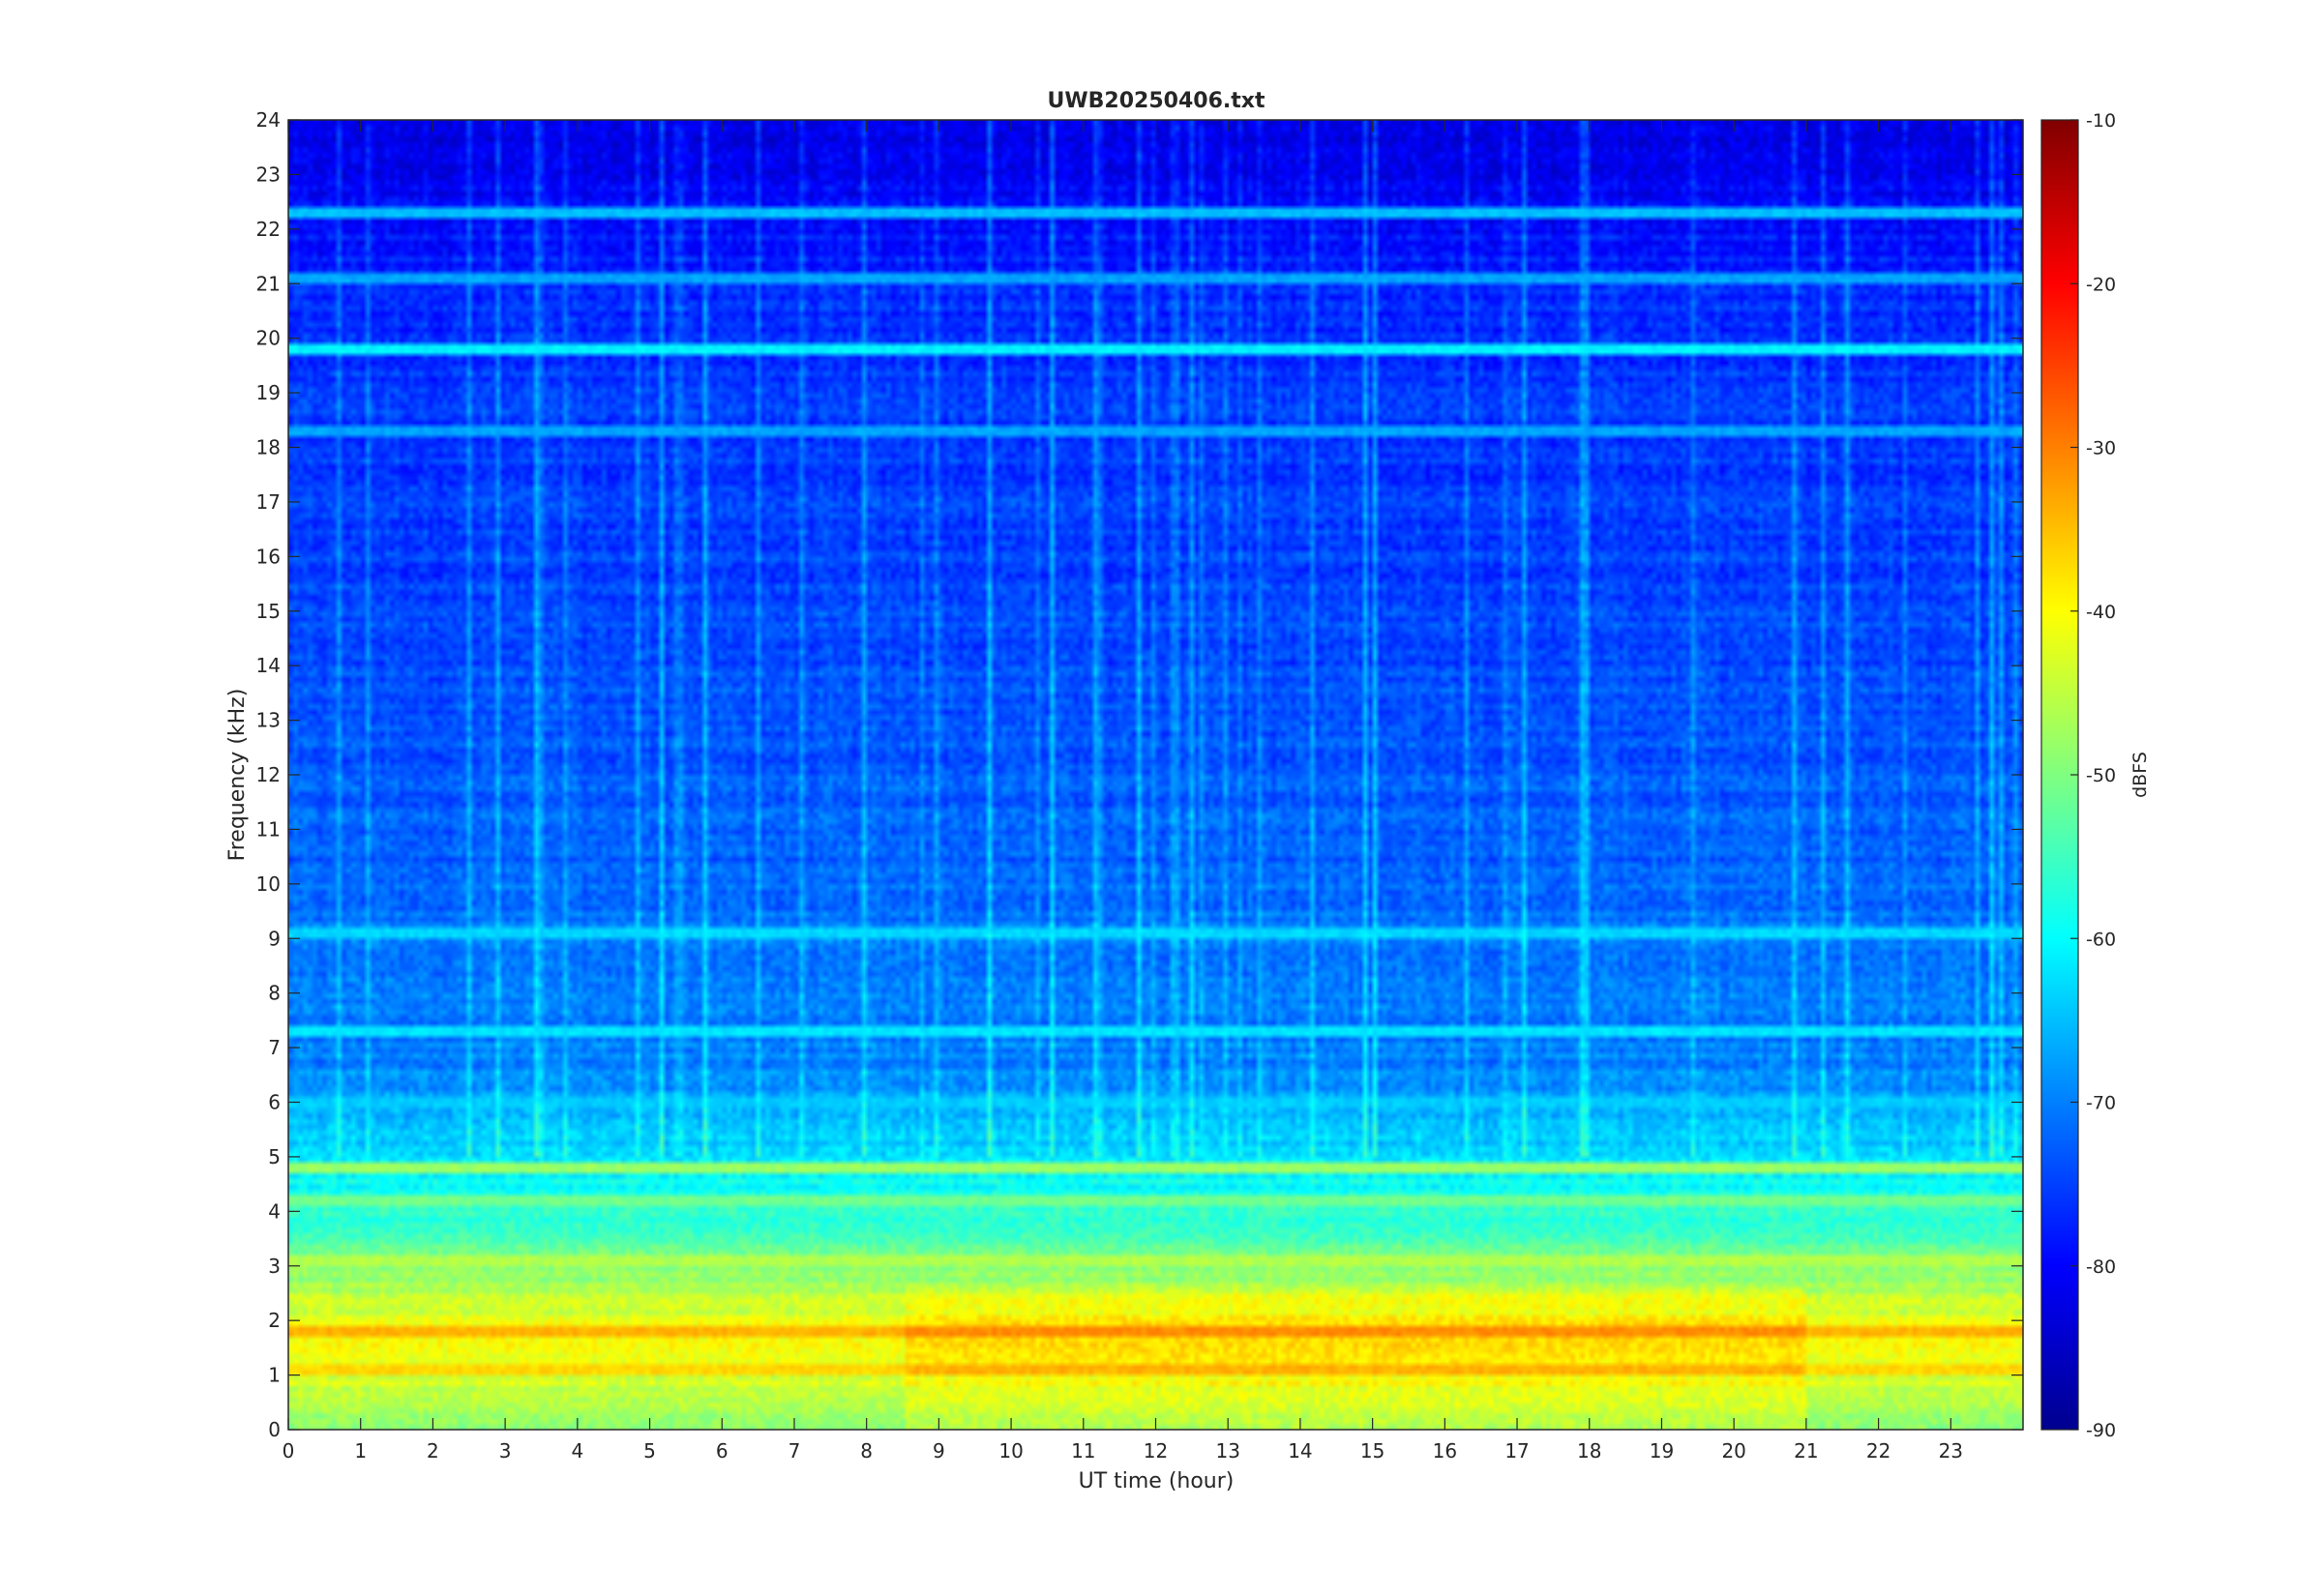  Describe the element at coordinates (268, 502) in the screenshot. I see `y-tick-label: 17` at that location.